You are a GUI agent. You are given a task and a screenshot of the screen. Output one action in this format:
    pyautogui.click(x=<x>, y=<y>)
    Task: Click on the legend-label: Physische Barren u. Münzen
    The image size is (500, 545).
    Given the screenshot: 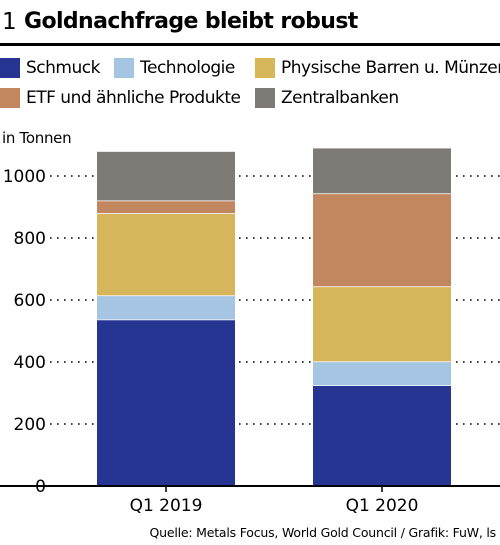 What is the action you would take?
    pyautogui.click(x=390, y=68)
    